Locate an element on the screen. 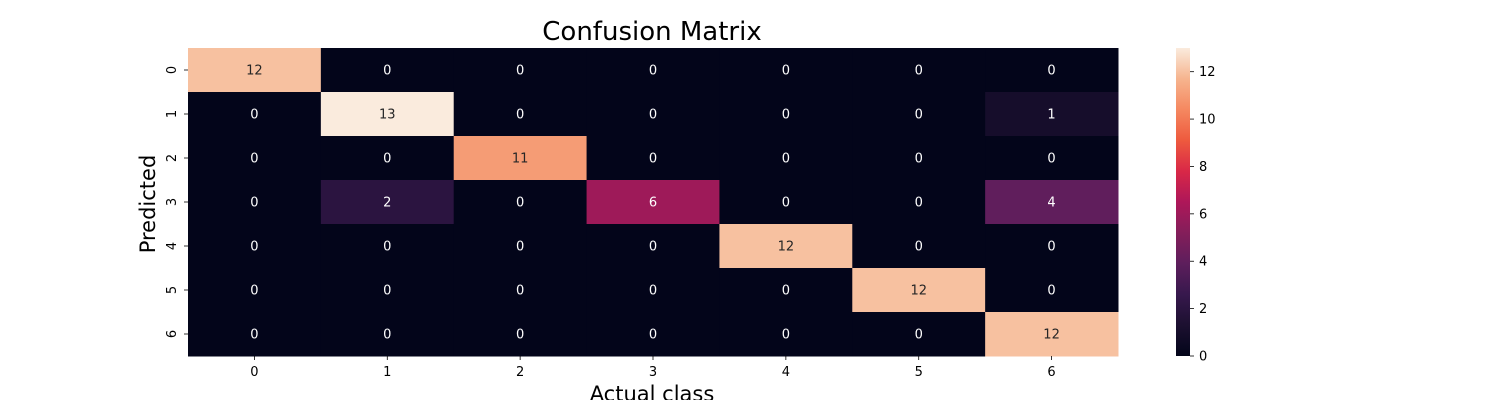 This screenshot has width=1500, height=400. x-tick-label: 2 is located at coordinates (520, 372).